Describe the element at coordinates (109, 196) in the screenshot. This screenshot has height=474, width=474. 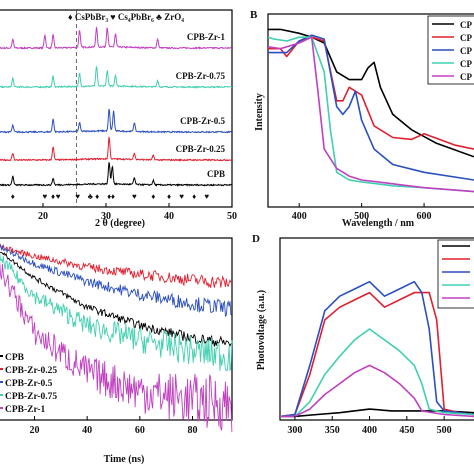
I see `phase-marker-7: ♦` at that location.